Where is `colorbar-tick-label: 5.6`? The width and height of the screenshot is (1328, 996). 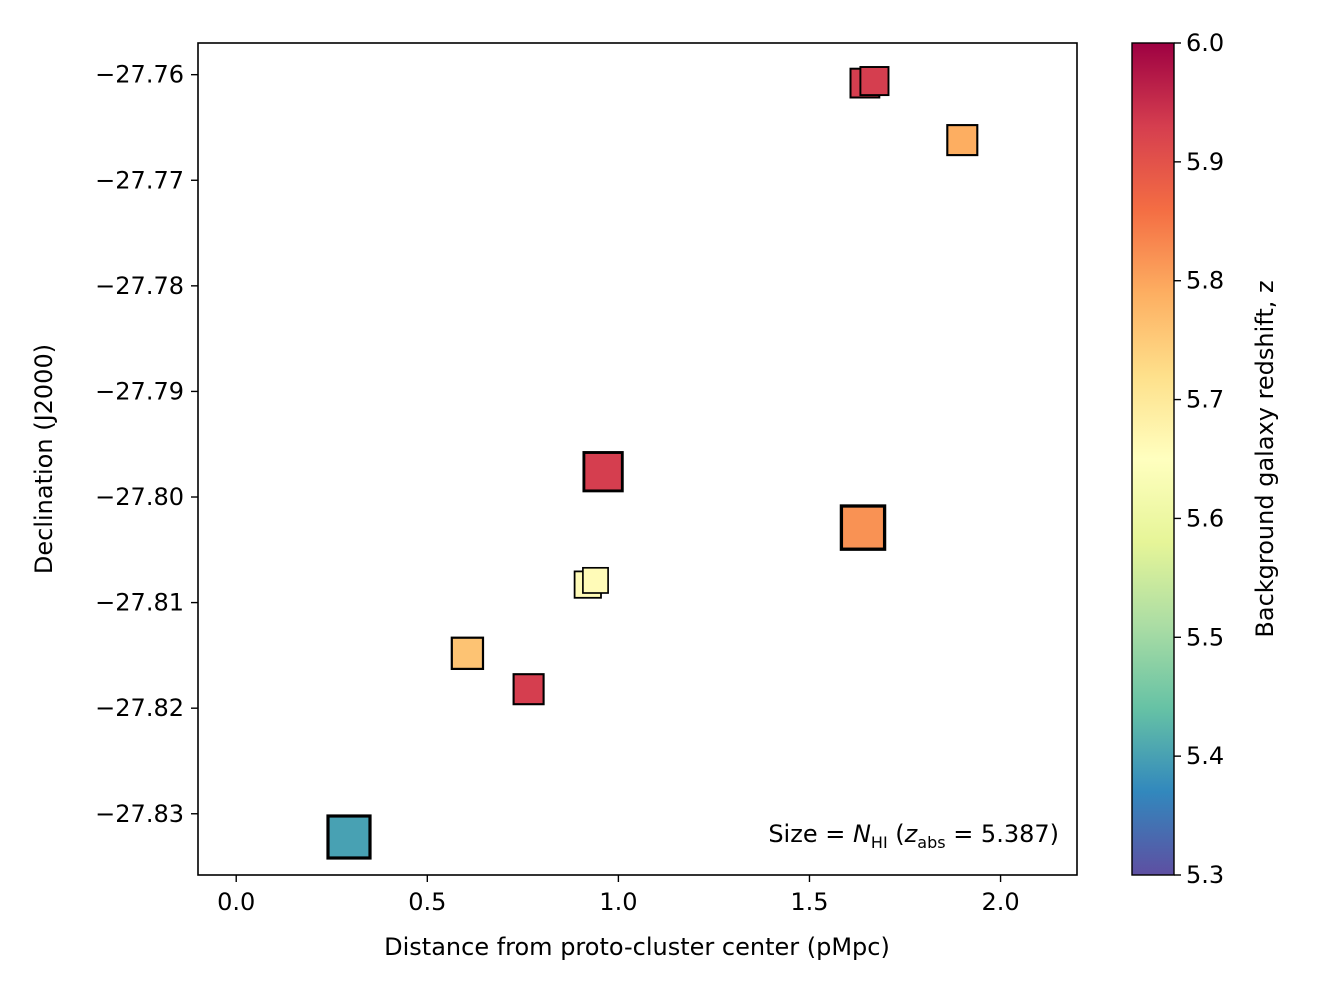
colorbar-tick-label: 5.6 is located at coordinates (1205, 518).